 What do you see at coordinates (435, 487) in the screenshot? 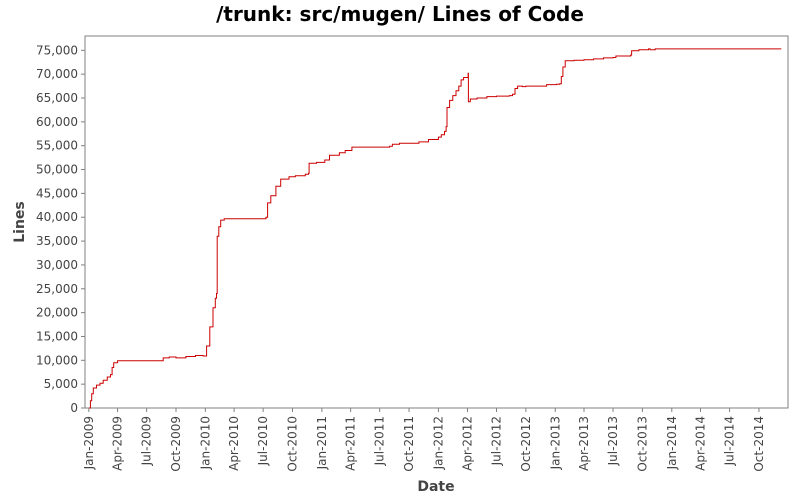
I see `x-axis-label: Date` at bounding box center [435, 487].